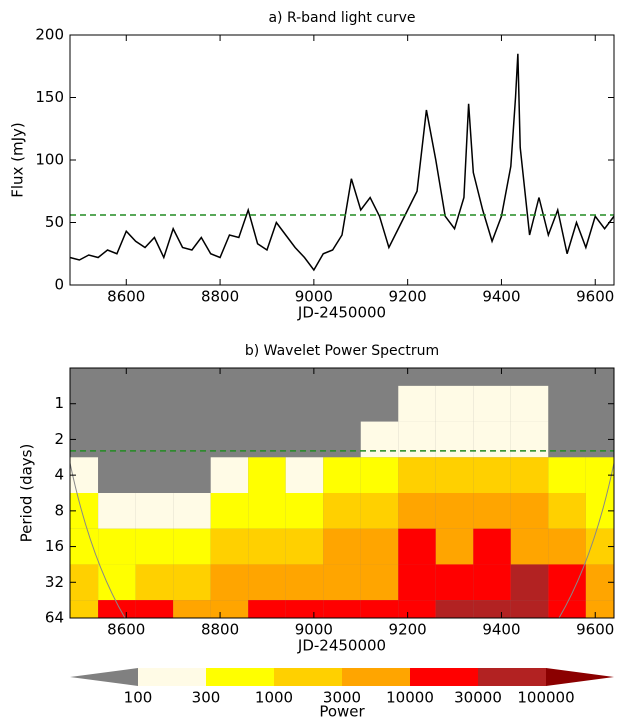 This screenshot has width=618, height=722. I want to click on colorbar-tick-label: 1000, so click(274, 698).